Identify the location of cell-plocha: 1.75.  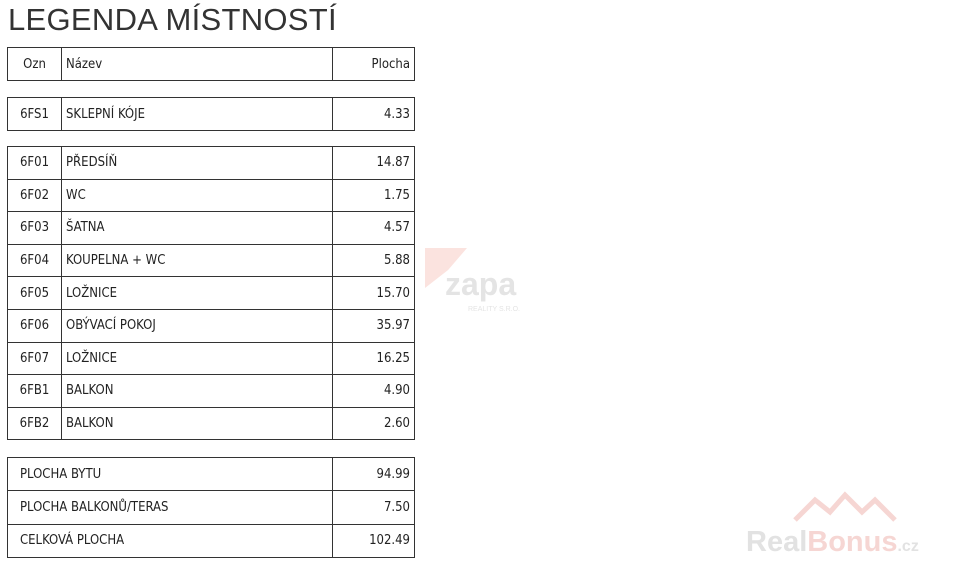
(373, 195).